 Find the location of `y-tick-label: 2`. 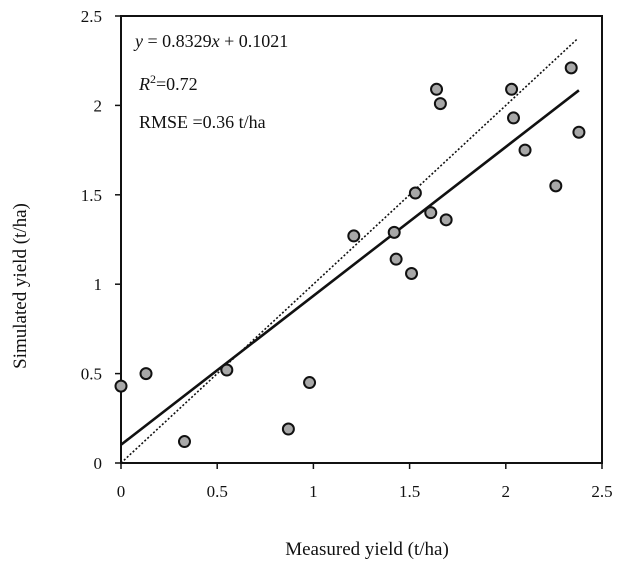

y-tick-label: 2 is located at coordinates (98, 105).